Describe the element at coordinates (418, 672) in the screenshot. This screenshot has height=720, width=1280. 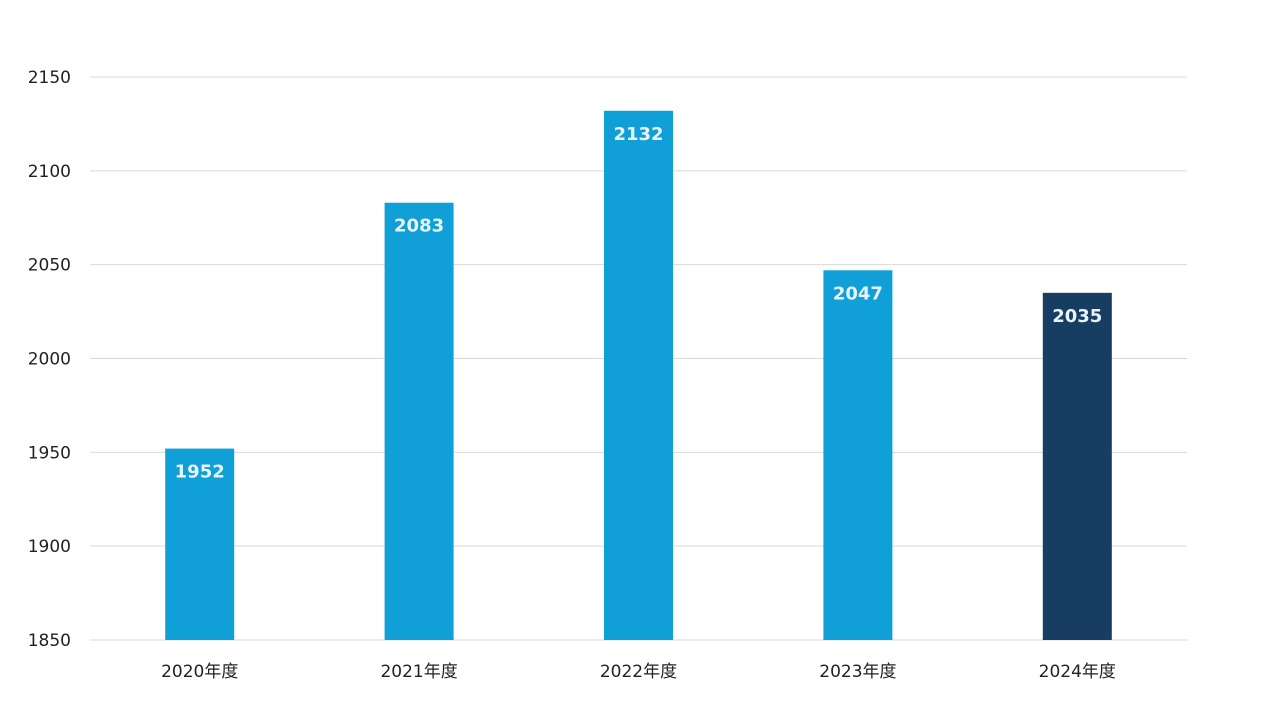
I see `x-tick-label: 2021年度` at that location.